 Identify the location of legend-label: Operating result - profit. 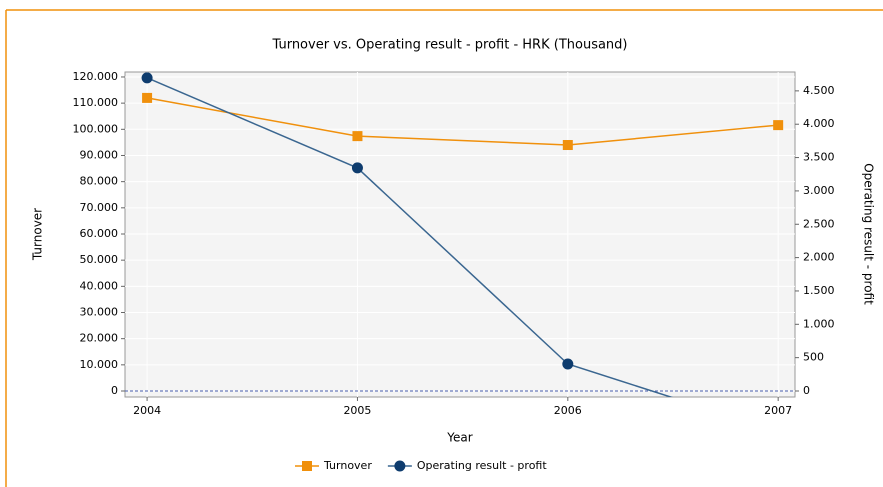
(482, 465).